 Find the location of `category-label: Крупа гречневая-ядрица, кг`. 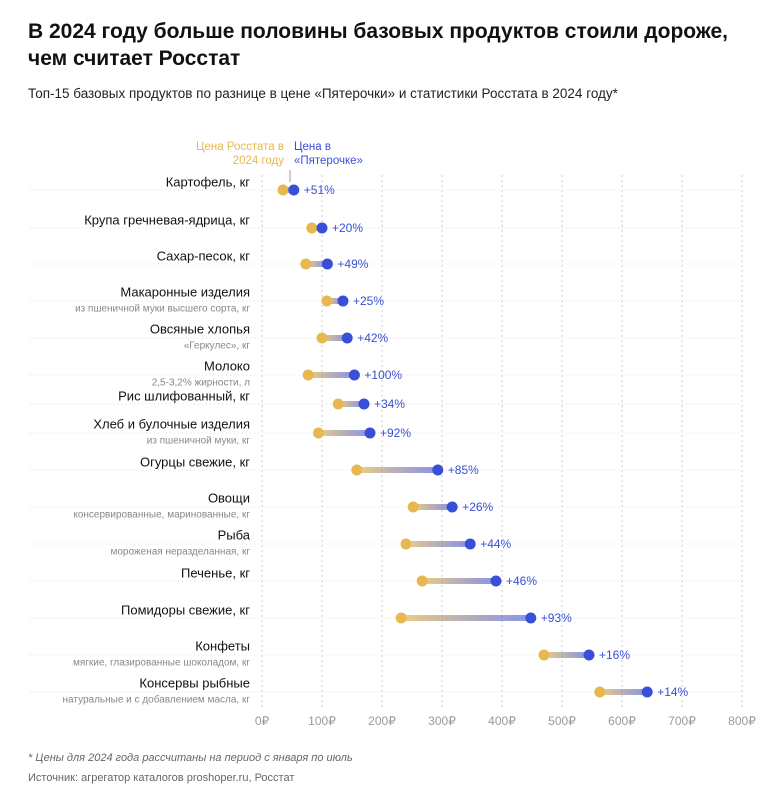

category-label: Крупа гречневая-ядрица, кг is located at coordinates (167, 219).